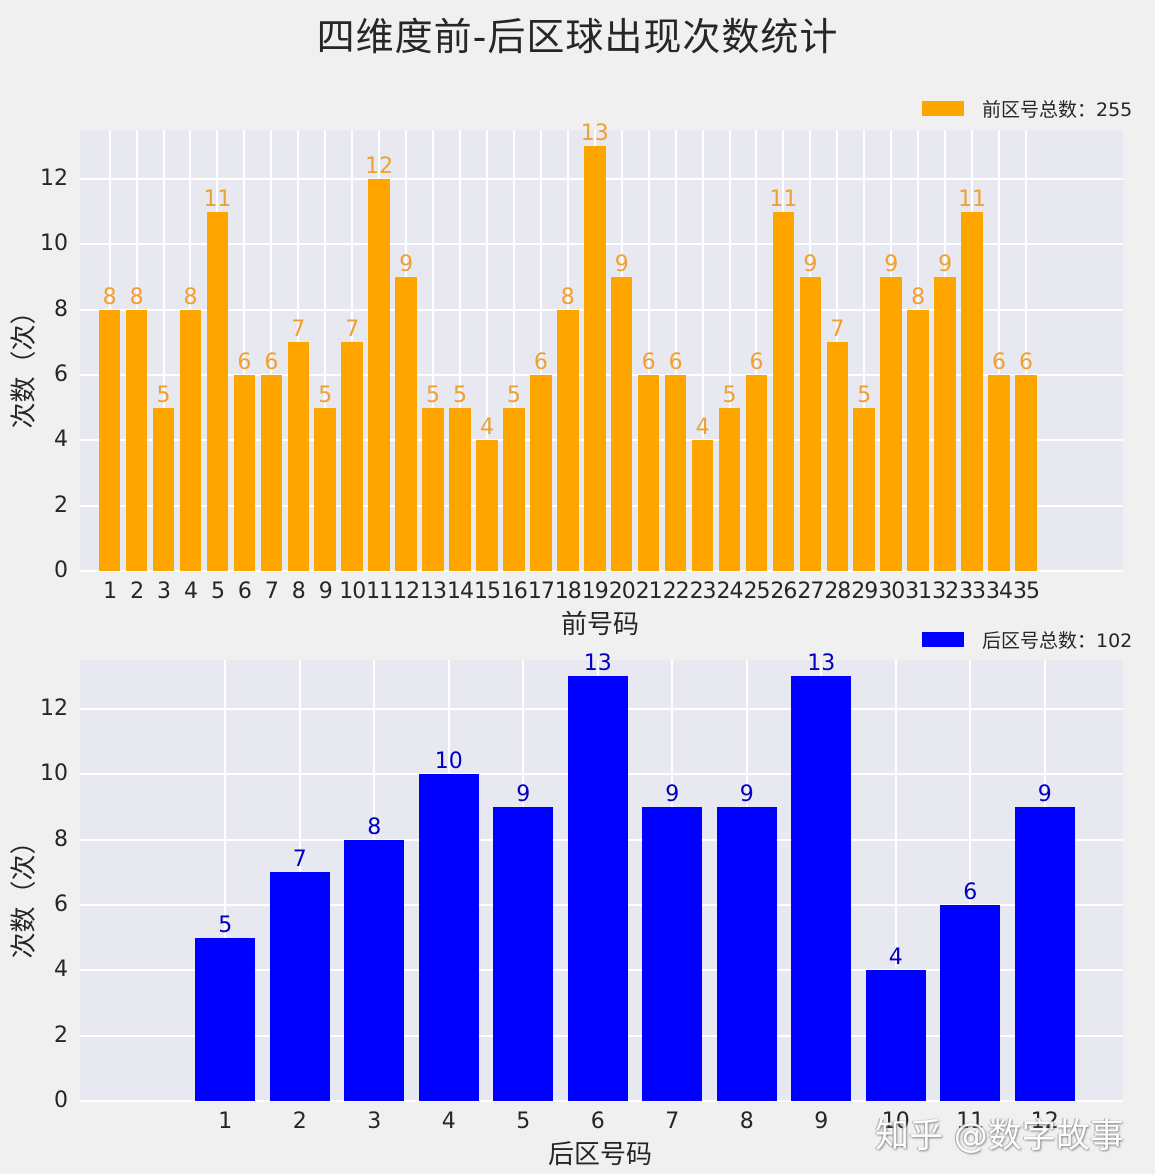  What do you see at coordinates (406, 591) in the screenshot?
I see `x-tick-label: 12` at bounding box center [406, 591].